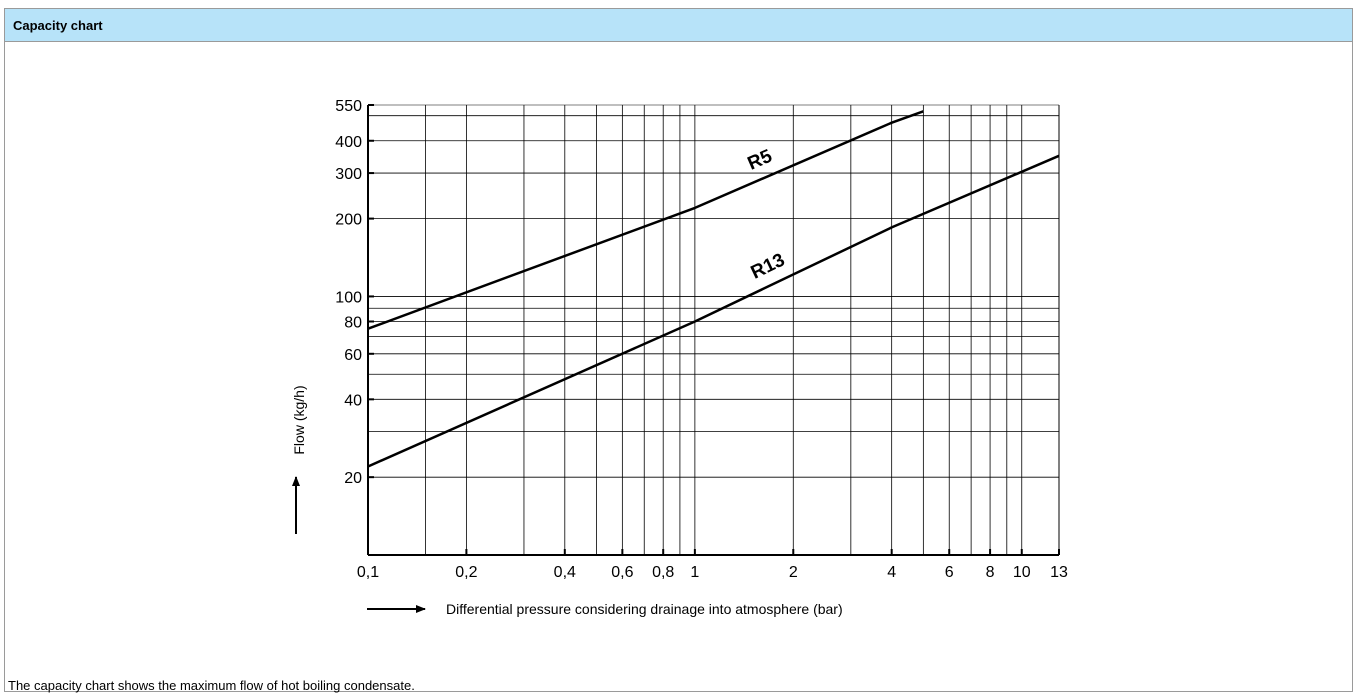 This screenshot has height=695, width=1357. What do you see at coordinates (466, 572) in the screenshot?
I see `x-tick-label: 0,2` at bounding box center [466, 572].